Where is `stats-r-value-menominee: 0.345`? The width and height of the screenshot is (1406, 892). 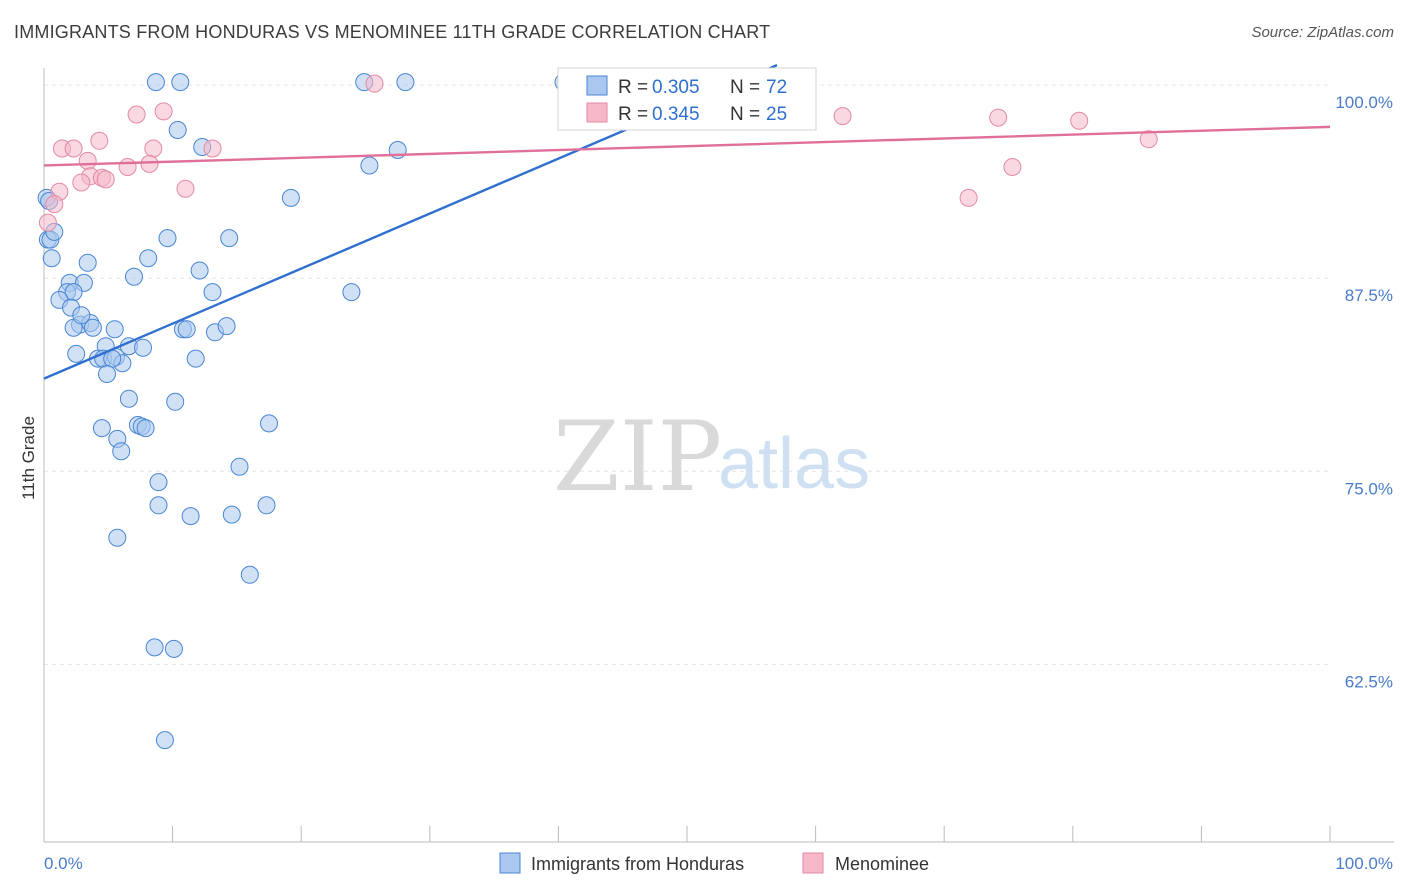 stats-r-value-menominee: 0.345 is located at coordinates (676, 114).